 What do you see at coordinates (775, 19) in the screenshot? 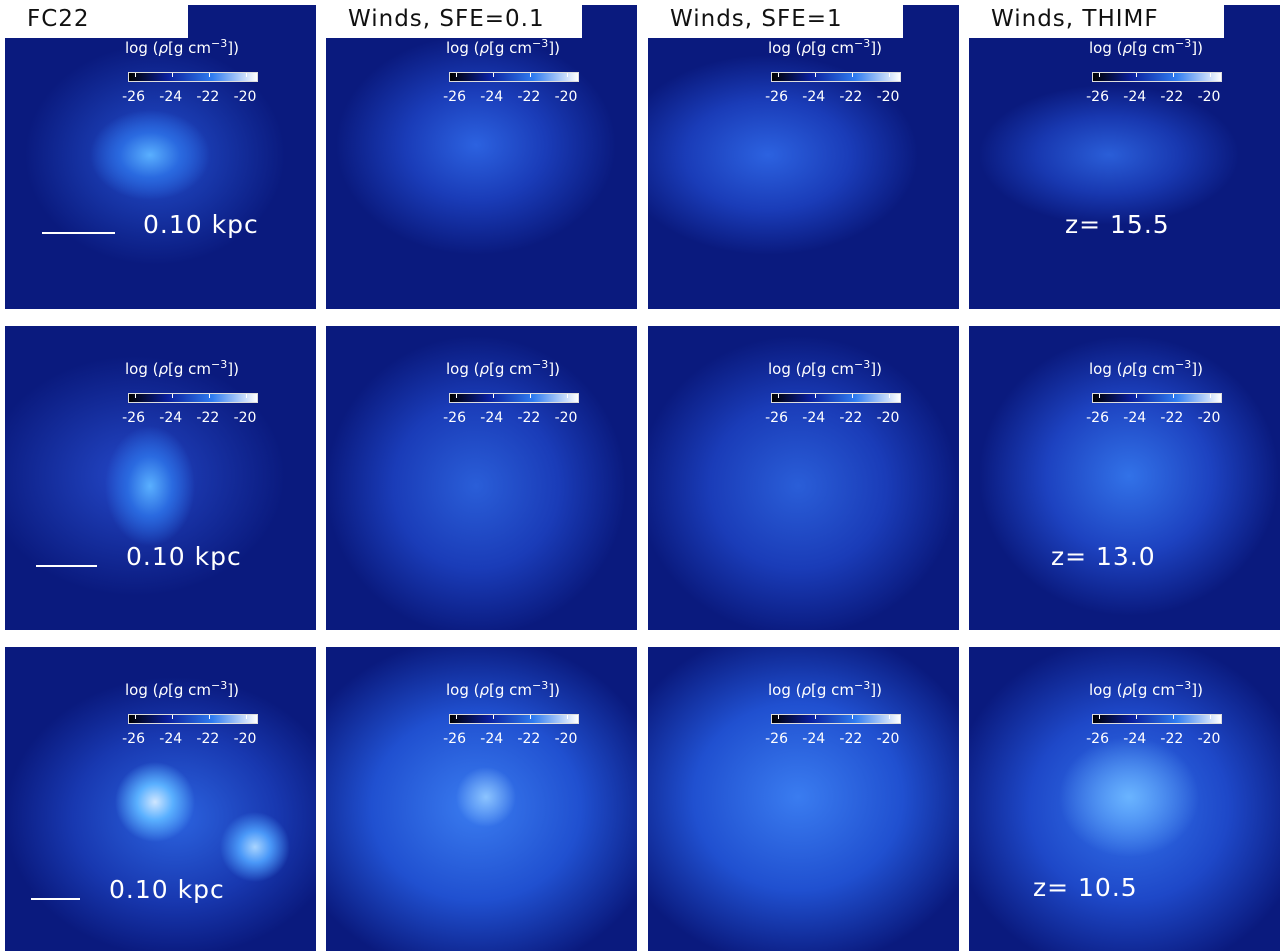
I see `column-title: Winds, SFE=1` at bounding box center [775, 19].